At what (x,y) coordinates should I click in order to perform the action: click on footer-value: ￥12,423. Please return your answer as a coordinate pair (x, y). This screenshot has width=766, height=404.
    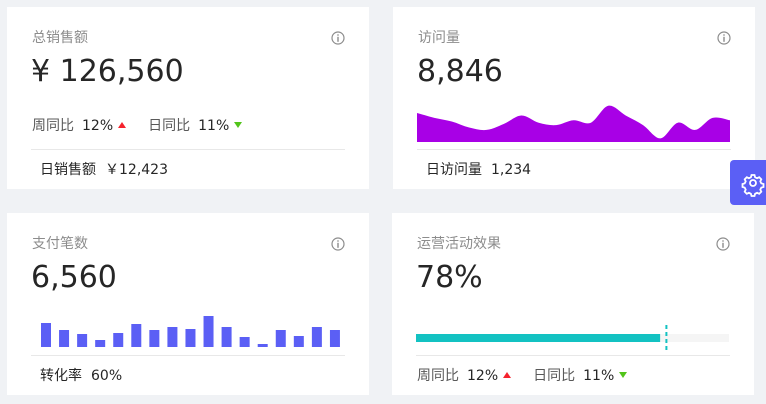
    Looking at the image, I should click on (136, 170).